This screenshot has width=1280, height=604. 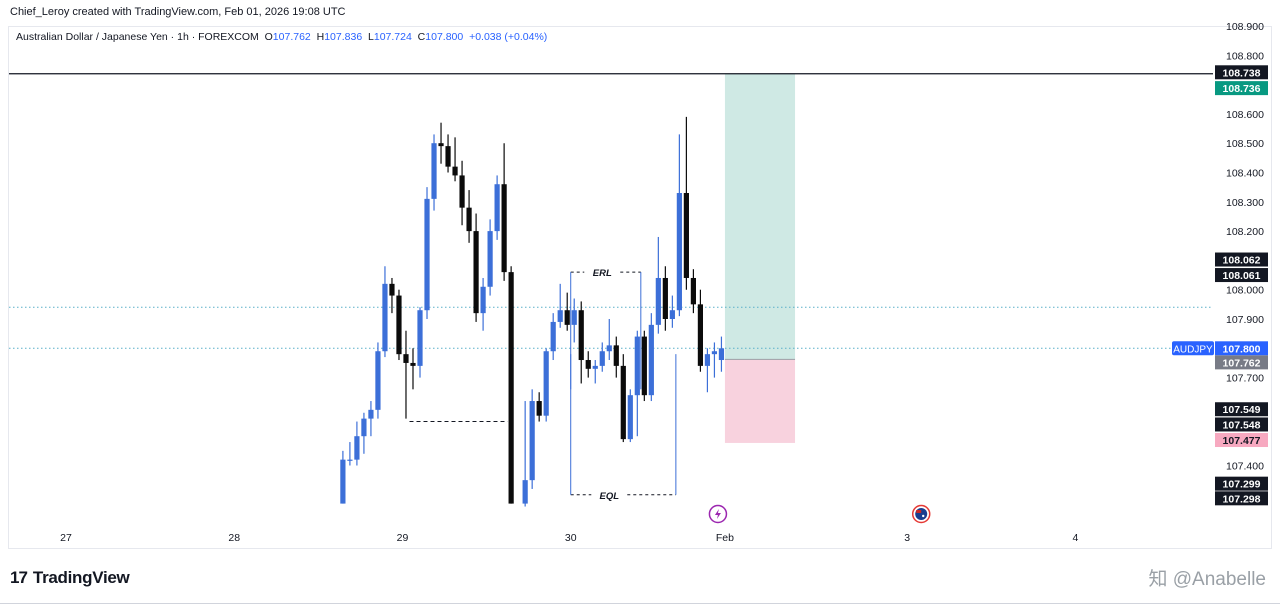 I want to click on legend-close: 107.800, so click(x=444, y=37).